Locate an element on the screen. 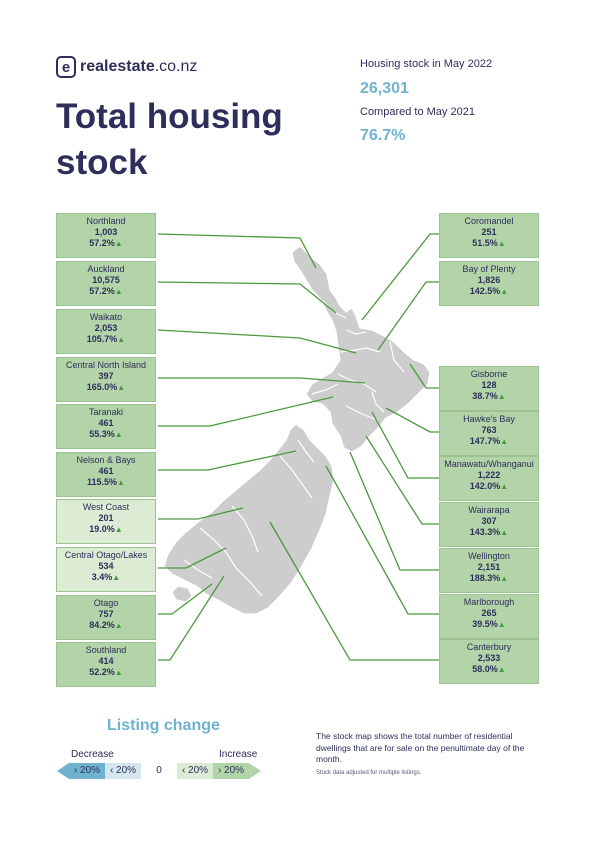 This screenshot has height=841, width=595. connector-otago is located at coordinates (185, 599).